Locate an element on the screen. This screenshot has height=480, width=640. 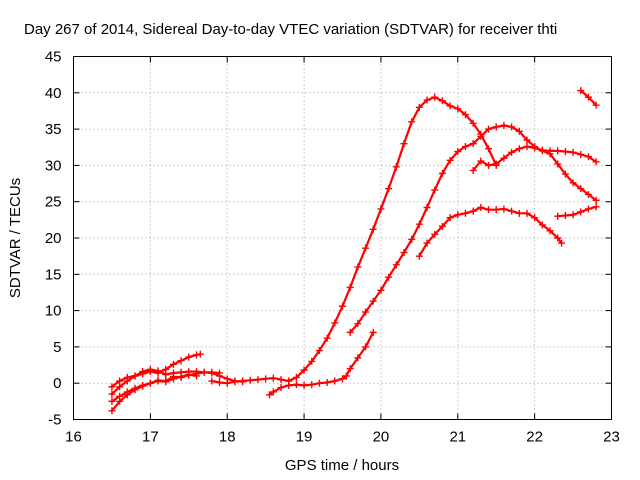
y-tick-label: 30 is located at coordinates (53, 165).